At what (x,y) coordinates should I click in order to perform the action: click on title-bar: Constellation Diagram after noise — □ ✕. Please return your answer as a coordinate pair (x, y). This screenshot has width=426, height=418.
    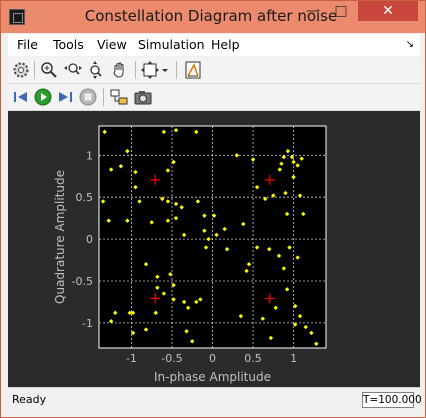
    Looking at the image, I should click on (213, 17).